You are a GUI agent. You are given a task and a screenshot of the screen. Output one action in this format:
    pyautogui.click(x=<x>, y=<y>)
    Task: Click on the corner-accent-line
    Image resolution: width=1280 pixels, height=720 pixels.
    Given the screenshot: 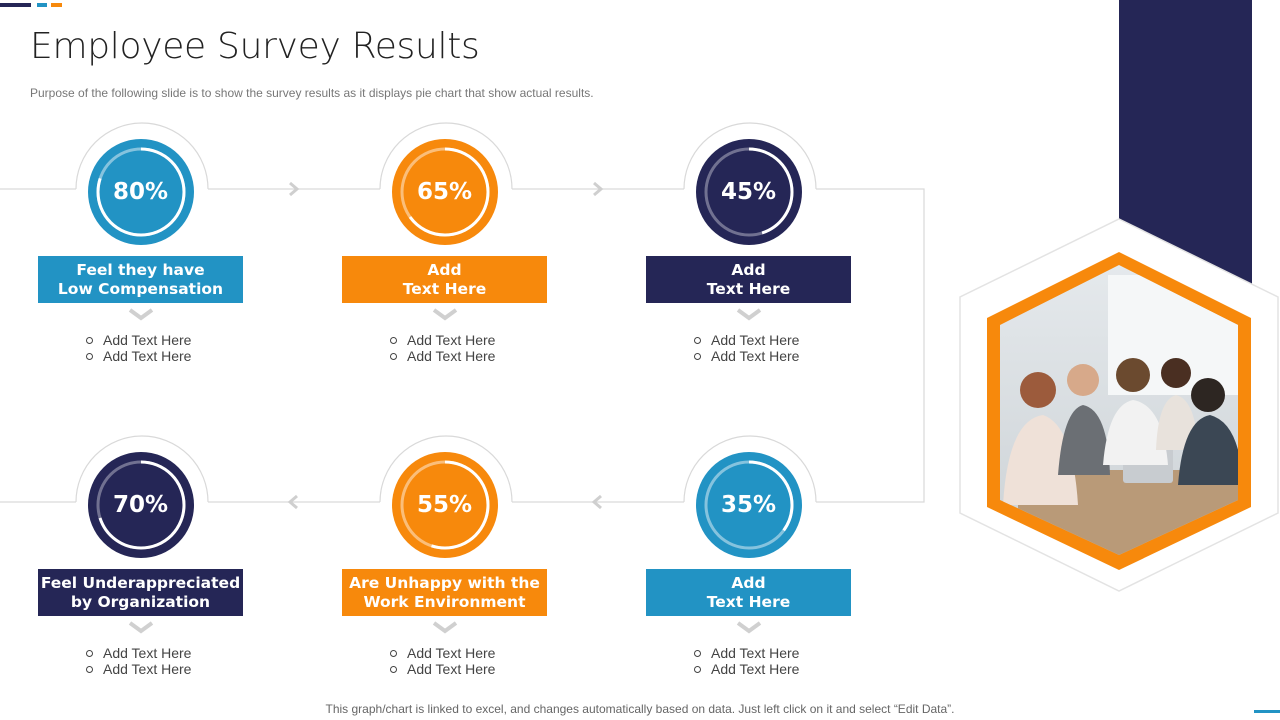 What is the action you would take?
    pyautogui.click(x=1267, y=711)
    